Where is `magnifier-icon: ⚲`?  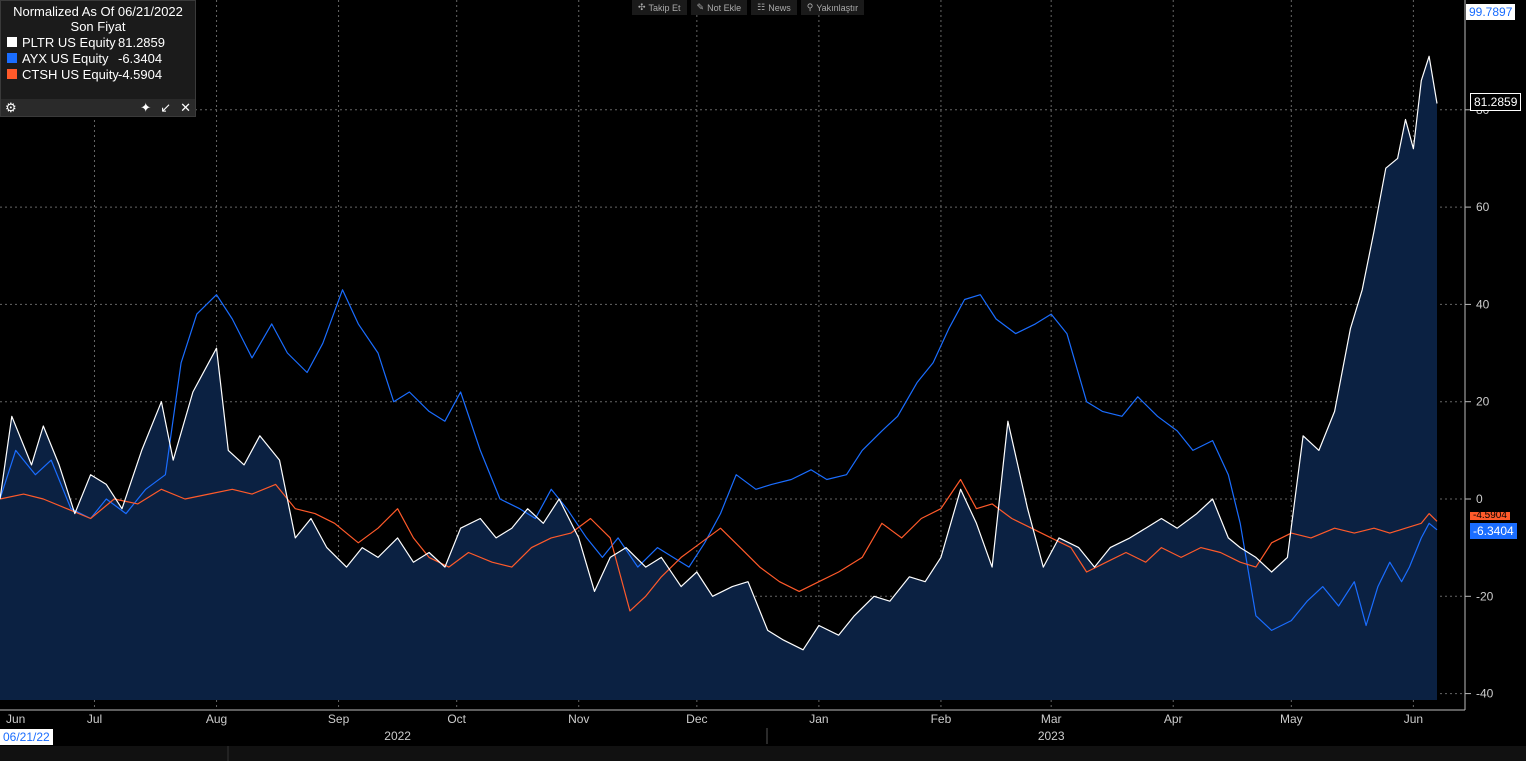 magnifier-icon: ⚲ is located at coordinates (810, 7).